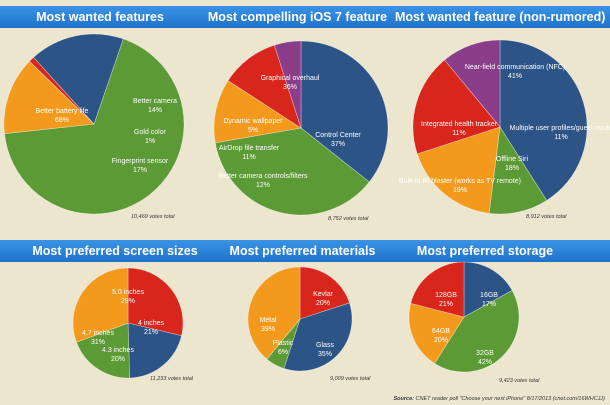  What do you see at coordinates (98, 338) in the screenshot?
I see `slice-label: 4.7 inches 31%` at bounding box center [98, 338].